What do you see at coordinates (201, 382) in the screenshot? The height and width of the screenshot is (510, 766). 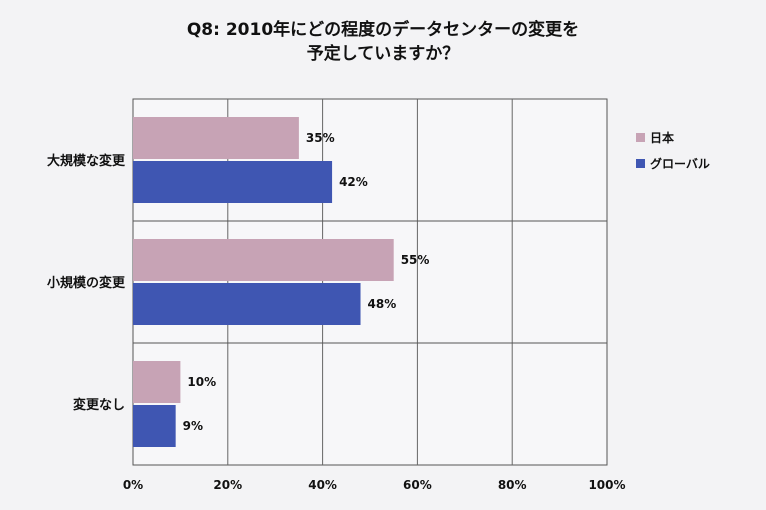 I see `data-label: 10%` at bounding box center [201, 382].